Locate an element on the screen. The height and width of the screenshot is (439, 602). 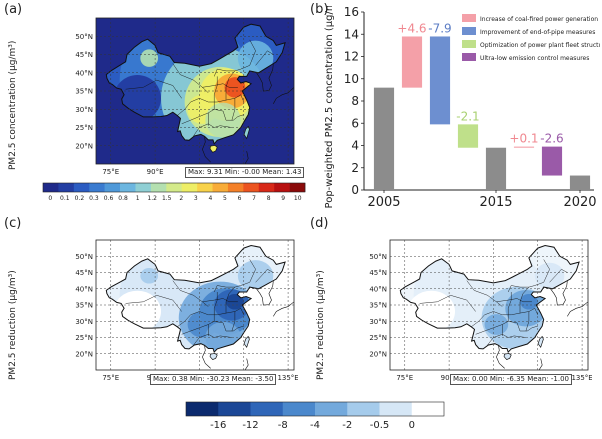
colorbar-a-tick-label: 6 is located at coordinates (240, 198).